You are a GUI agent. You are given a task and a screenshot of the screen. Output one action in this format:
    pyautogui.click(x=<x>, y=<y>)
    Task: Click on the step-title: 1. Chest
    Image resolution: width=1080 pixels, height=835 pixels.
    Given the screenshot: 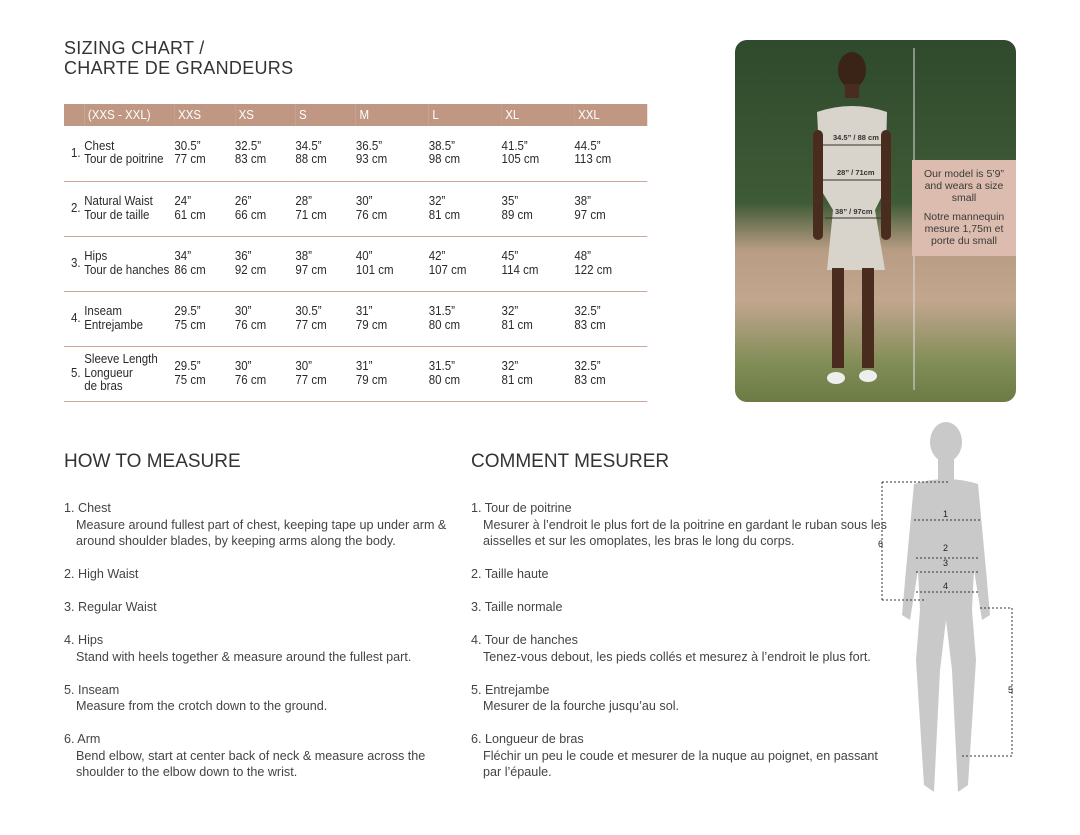 What is the action you would take?
    pyautogui.click(x=87, y=508)
    